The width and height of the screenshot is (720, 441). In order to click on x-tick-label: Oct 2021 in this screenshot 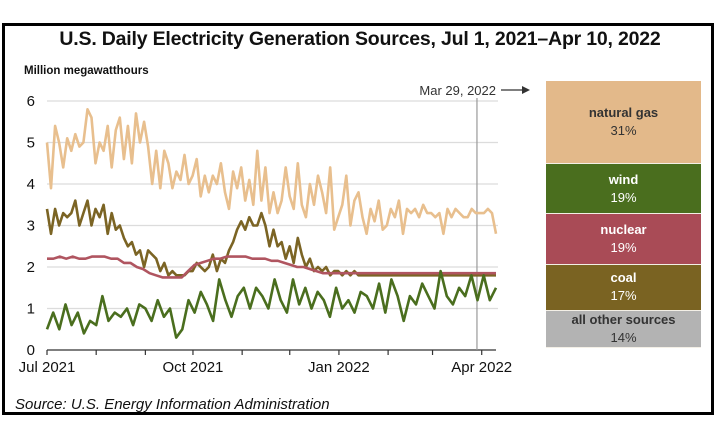, I will do `click(193, 367)`.